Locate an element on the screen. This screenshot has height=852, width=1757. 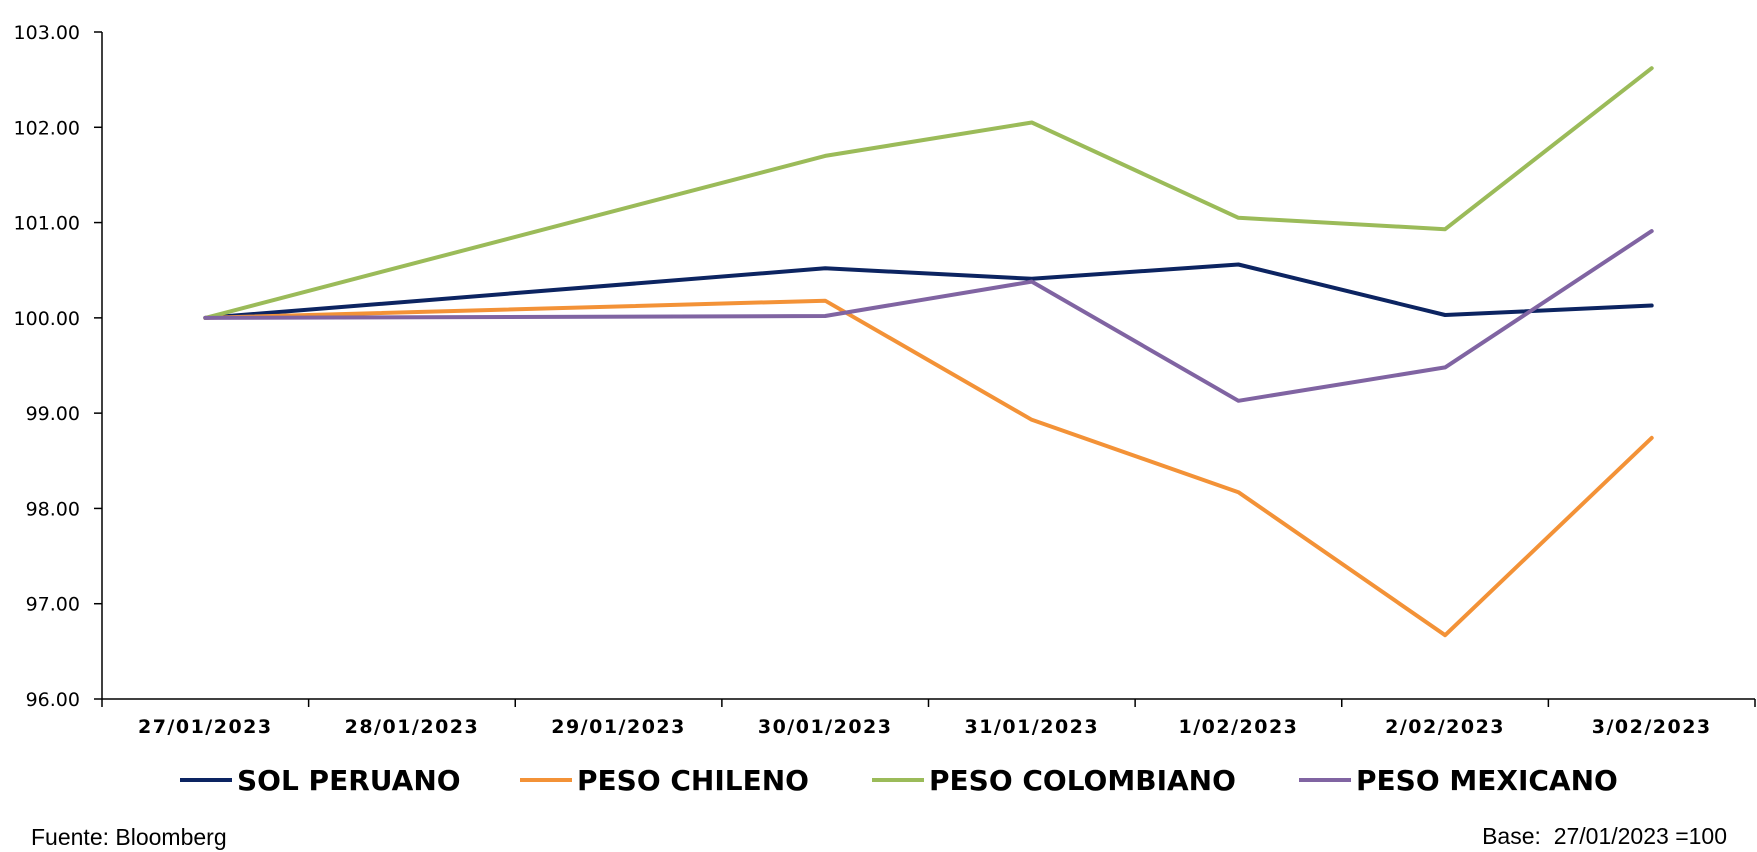
y-tick-label: 100.00 is located at coordinates (47, 319).